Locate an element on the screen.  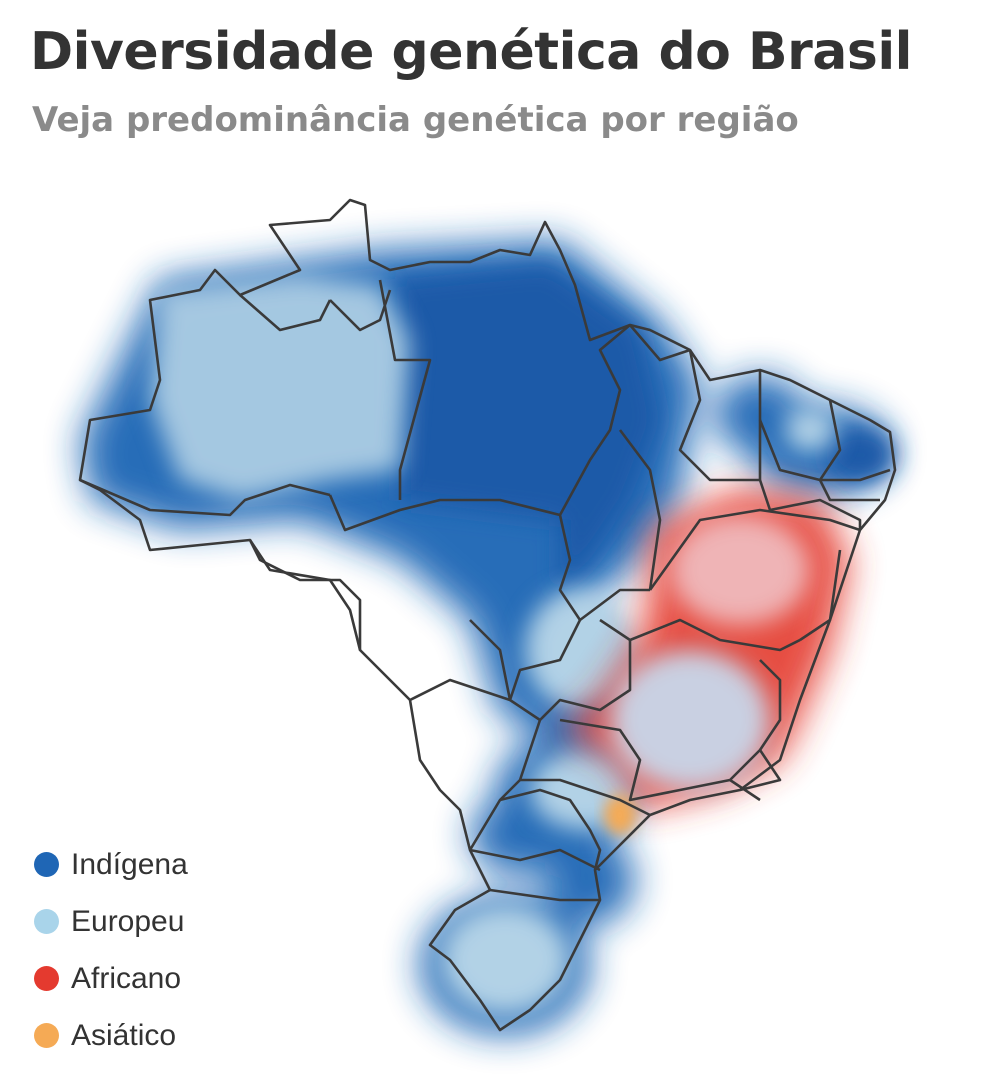
legend-label-asiatico: Asiático is located at coordinates (124, 1035).